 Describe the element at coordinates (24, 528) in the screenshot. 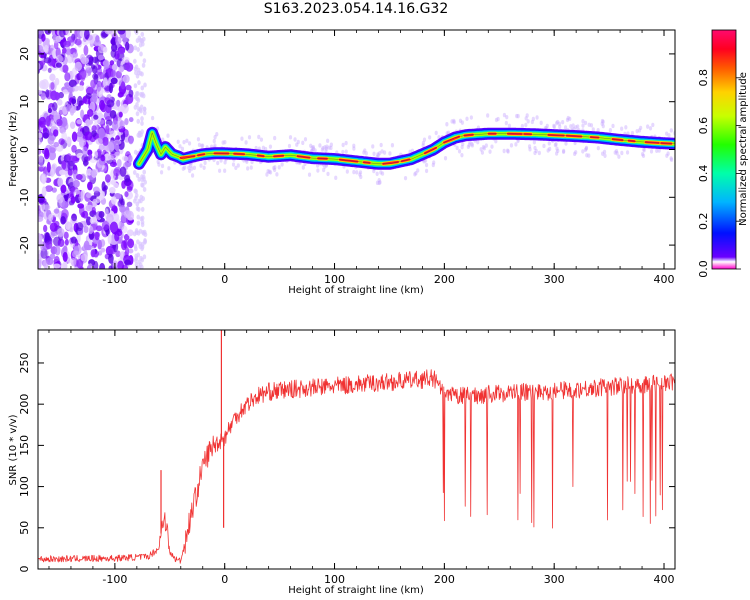

I see `snr-y-tick-label: 50` at that location.